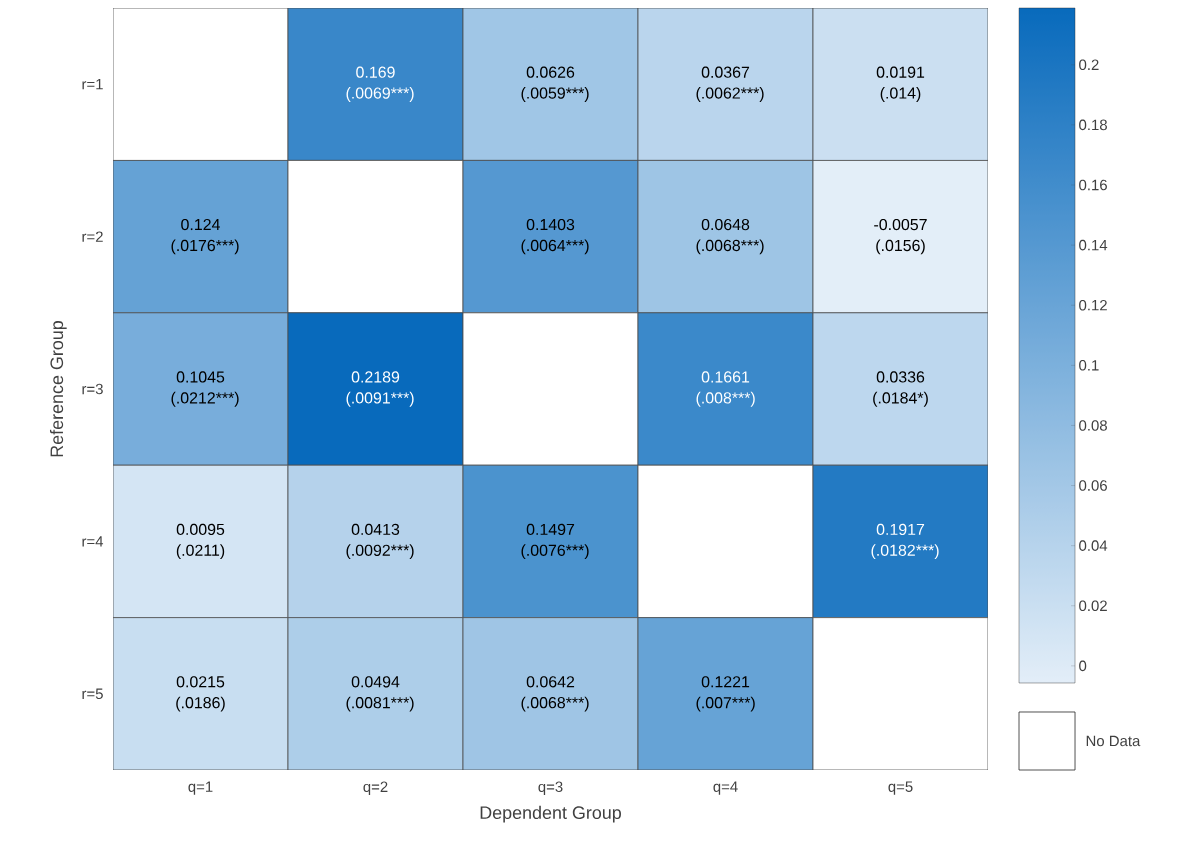  What do you see at coordinates (92, 84) in the screenshot?
I see `y-tick-label: r=1` at bounding box center [92, 84].